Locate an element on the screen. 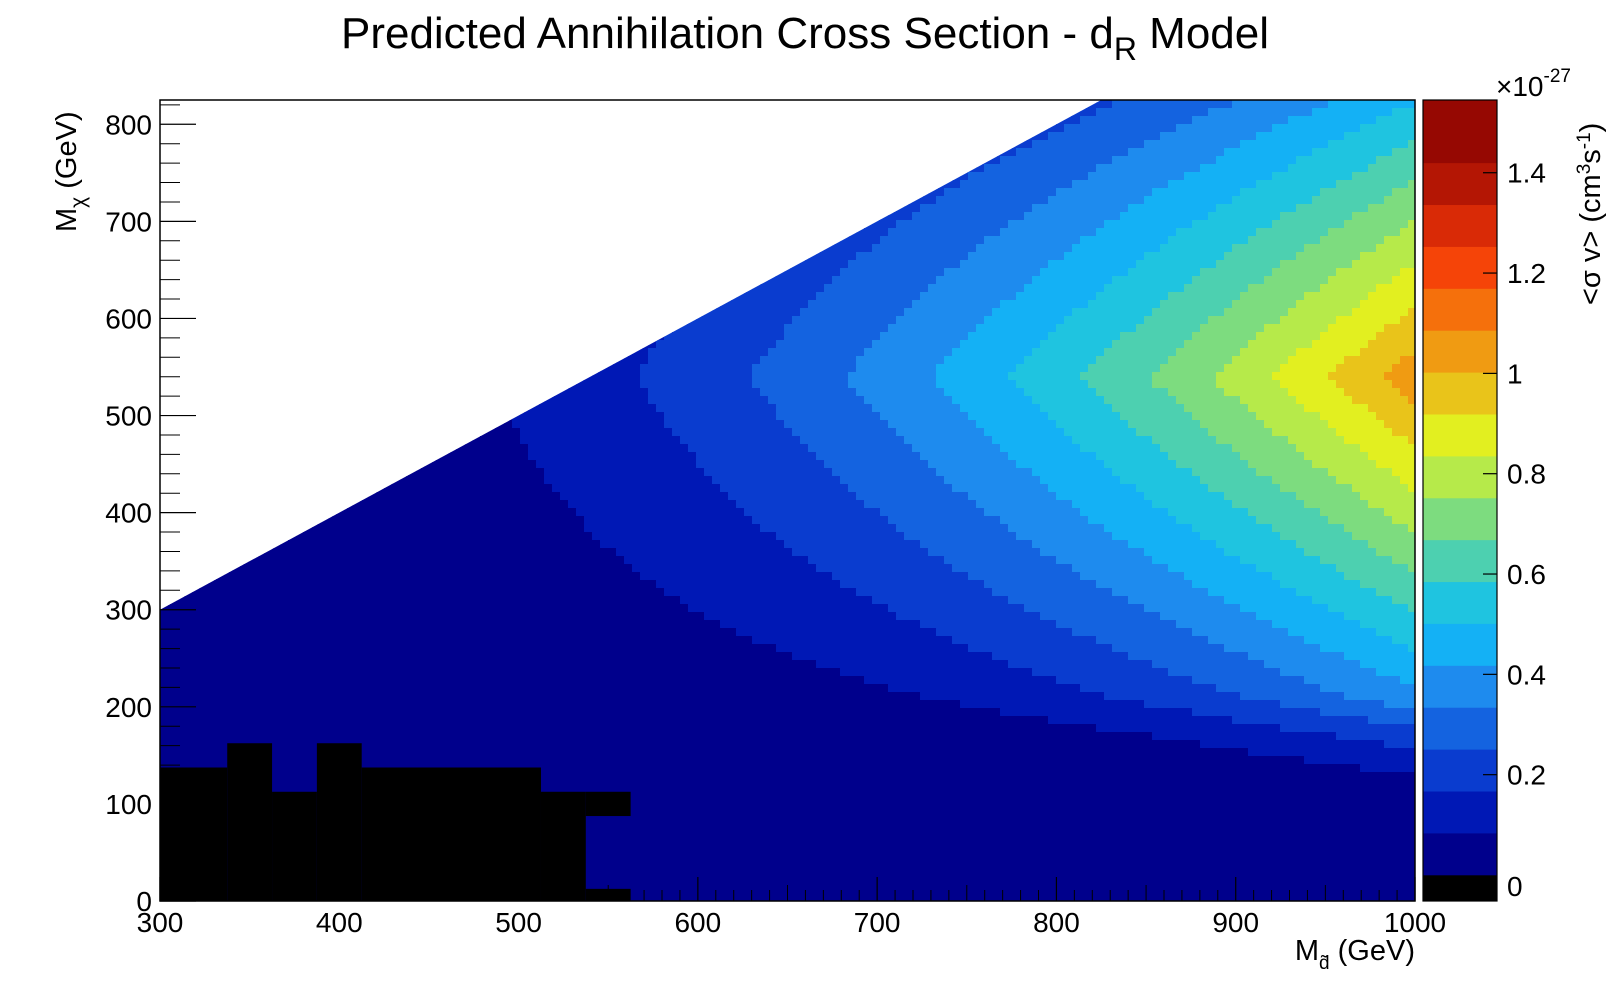 This screenshot has height=1000, width=1611. colorbar-tick-label: 0.2 is located at coordinates (1526, 775).